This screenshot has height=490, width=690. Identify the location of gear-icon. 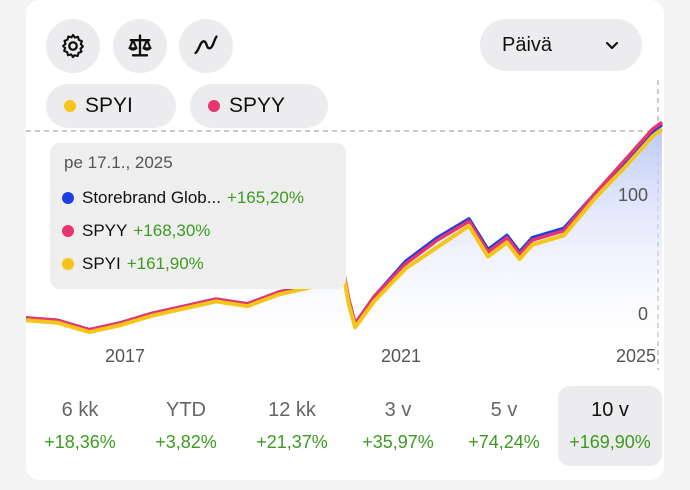
(73, 46).